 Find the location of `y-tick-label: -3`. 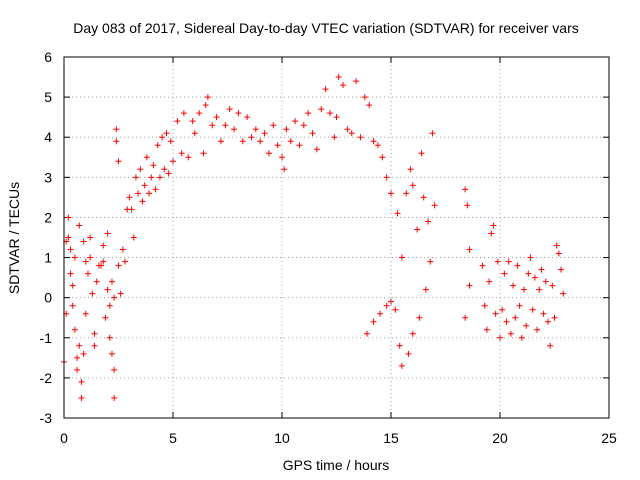

y-tick-label: -3 is located at coordinates (46, 418).